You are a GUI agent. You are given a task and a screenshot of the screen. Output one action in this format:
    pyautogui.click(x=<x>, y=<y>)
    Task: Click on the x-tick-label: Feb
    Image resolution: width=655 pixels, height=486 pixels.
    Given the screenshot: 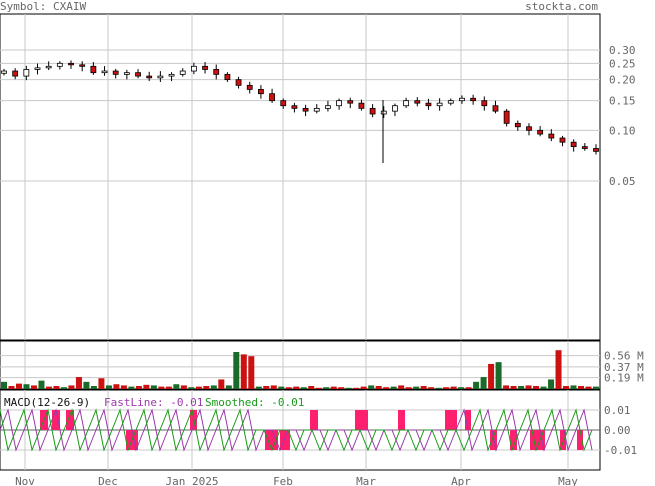 What is the action you would take?
    pyautogui.click(x=283, y=480)
    